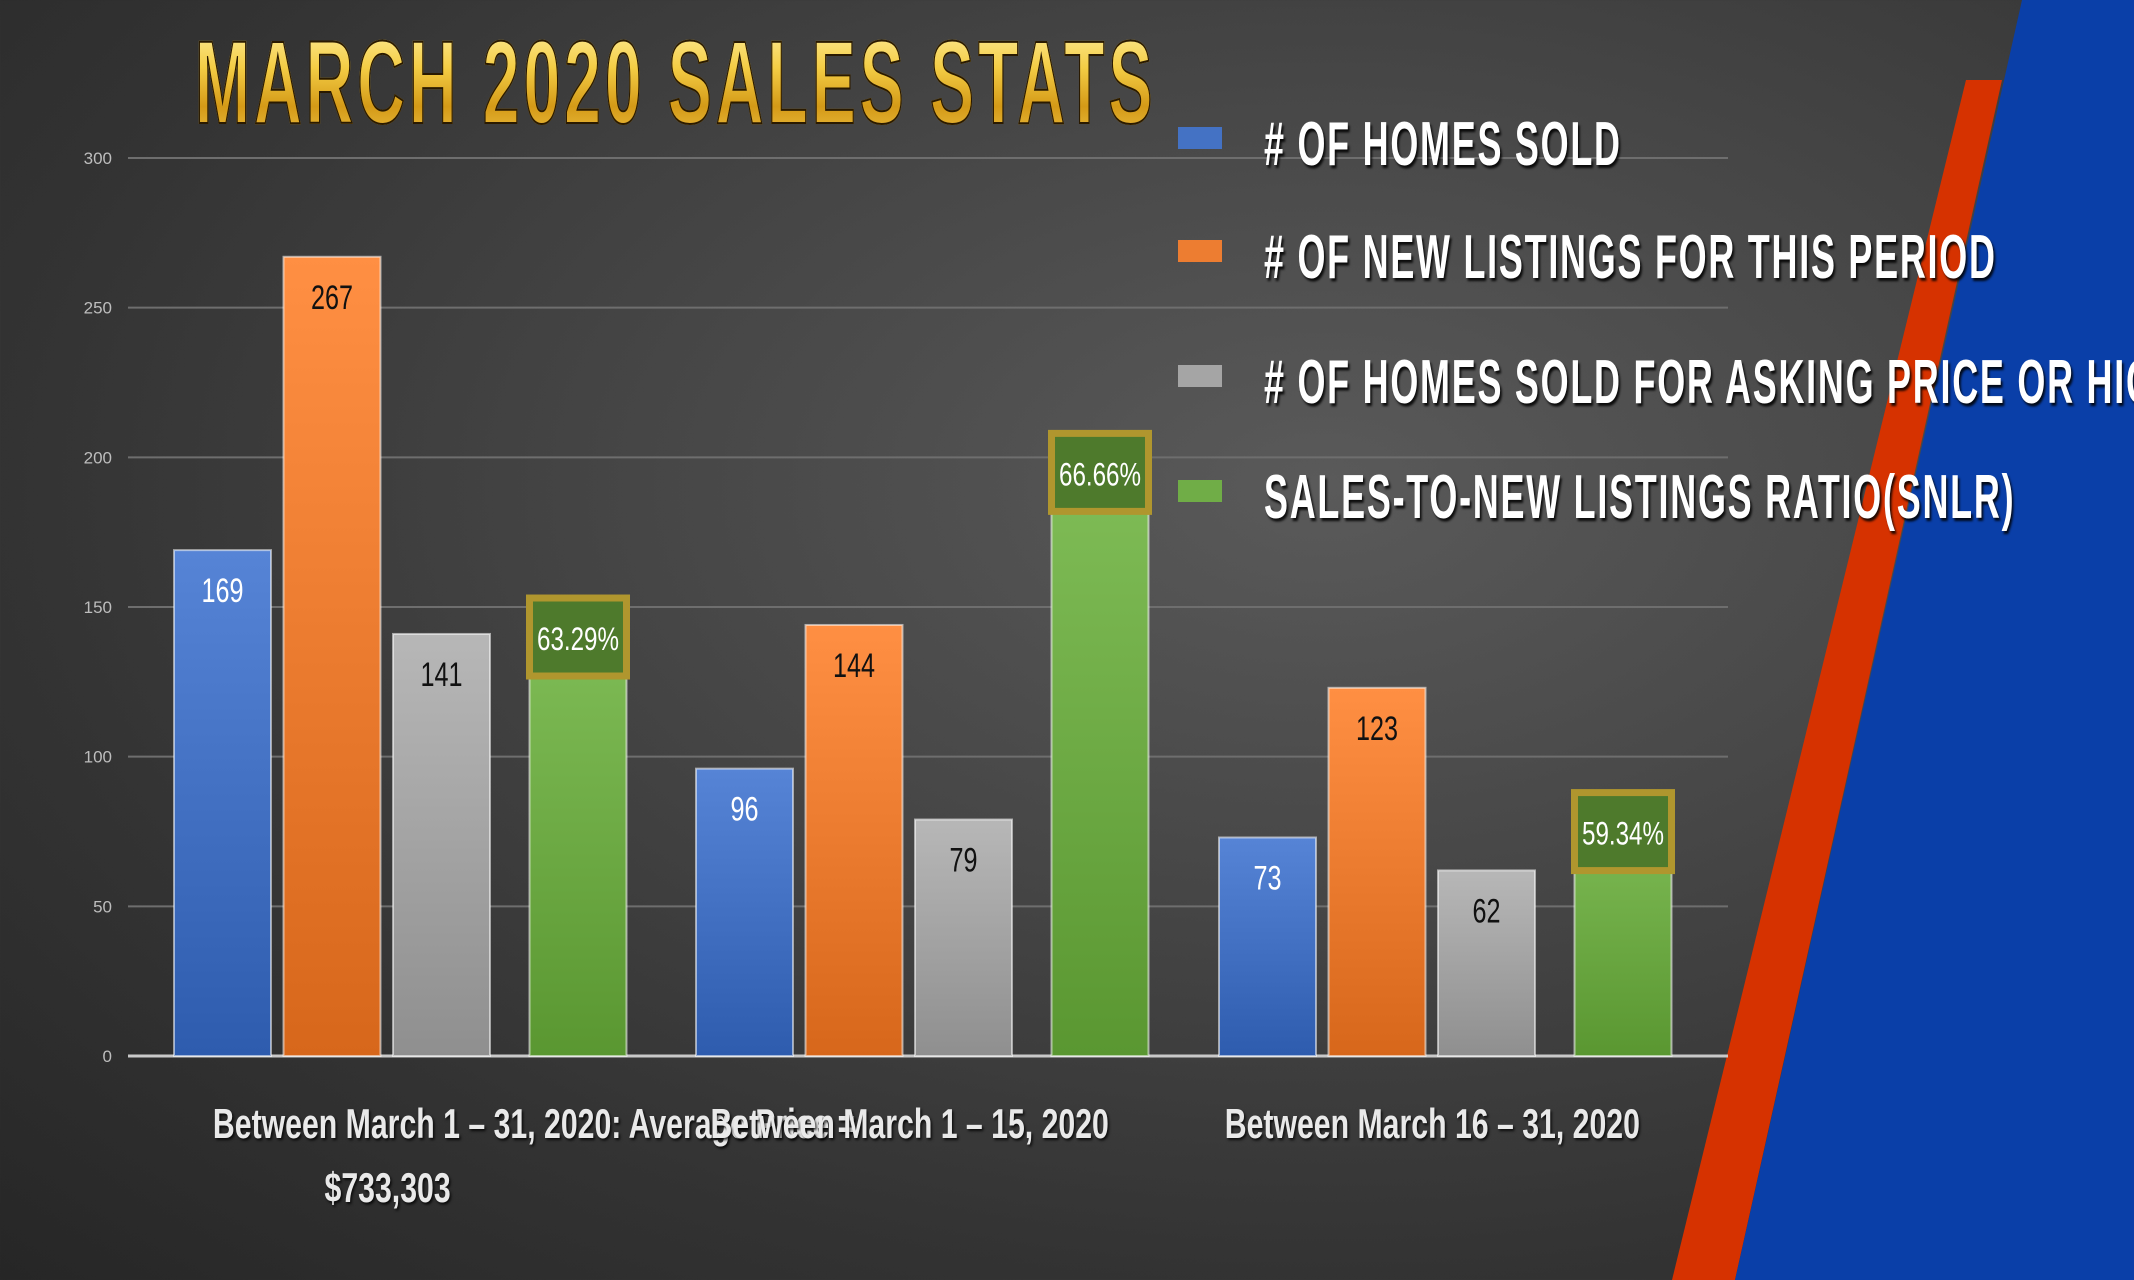 The image size is (2134, 1280). Describe the element at coordinates (1443, 144) in the screenshot. I see `legend-label-homes-sold: # OF HOMES SOLD` at that location.